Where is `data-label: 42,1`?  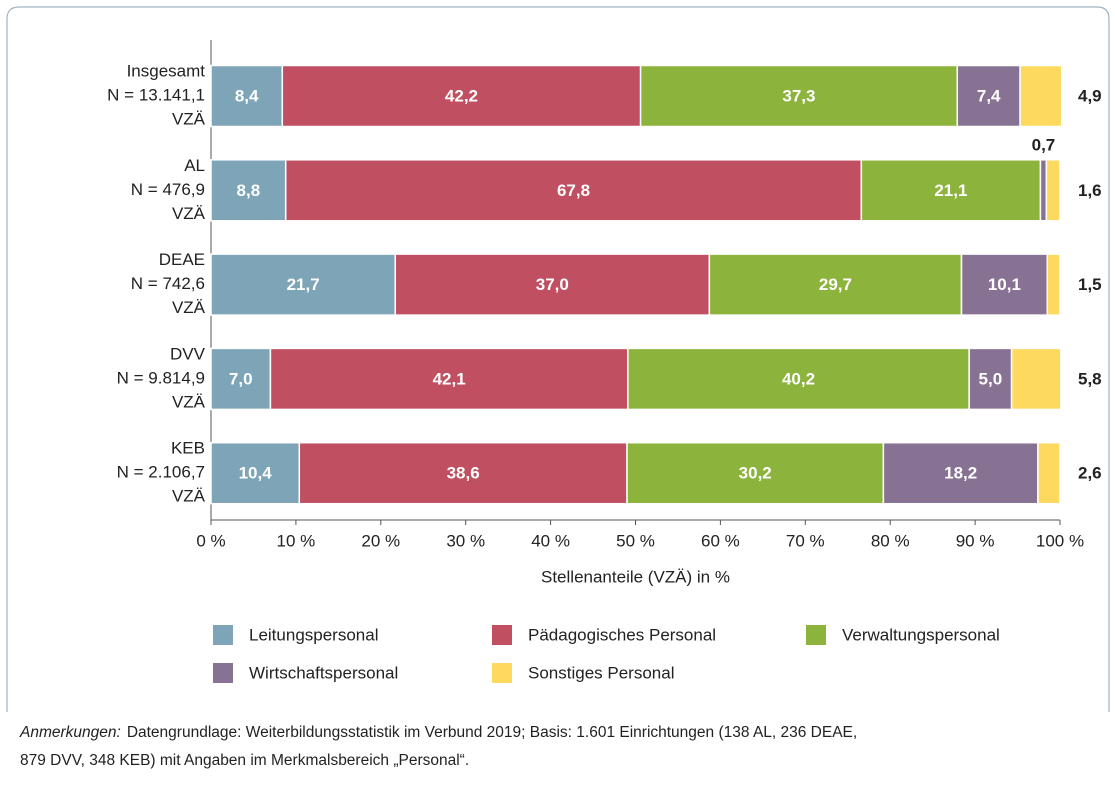
data-label: 42,1 is located at coordinates (449, 378).